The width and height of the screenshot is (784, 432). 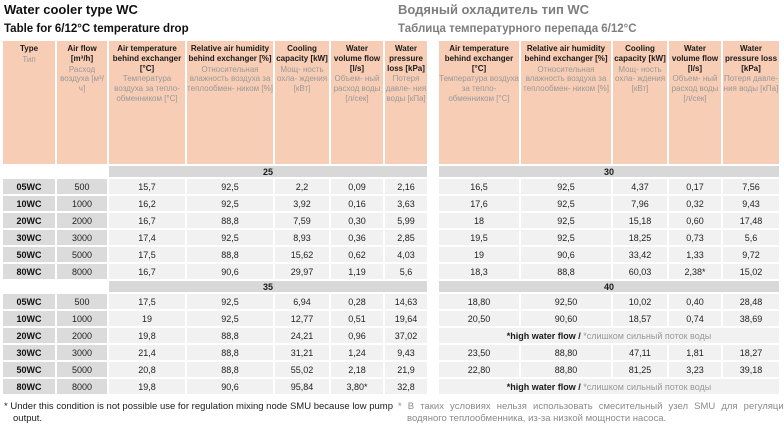 I want to click on table-subtitle-en: Table for 6/12°C temperature drop, so click(x=96, y=29).